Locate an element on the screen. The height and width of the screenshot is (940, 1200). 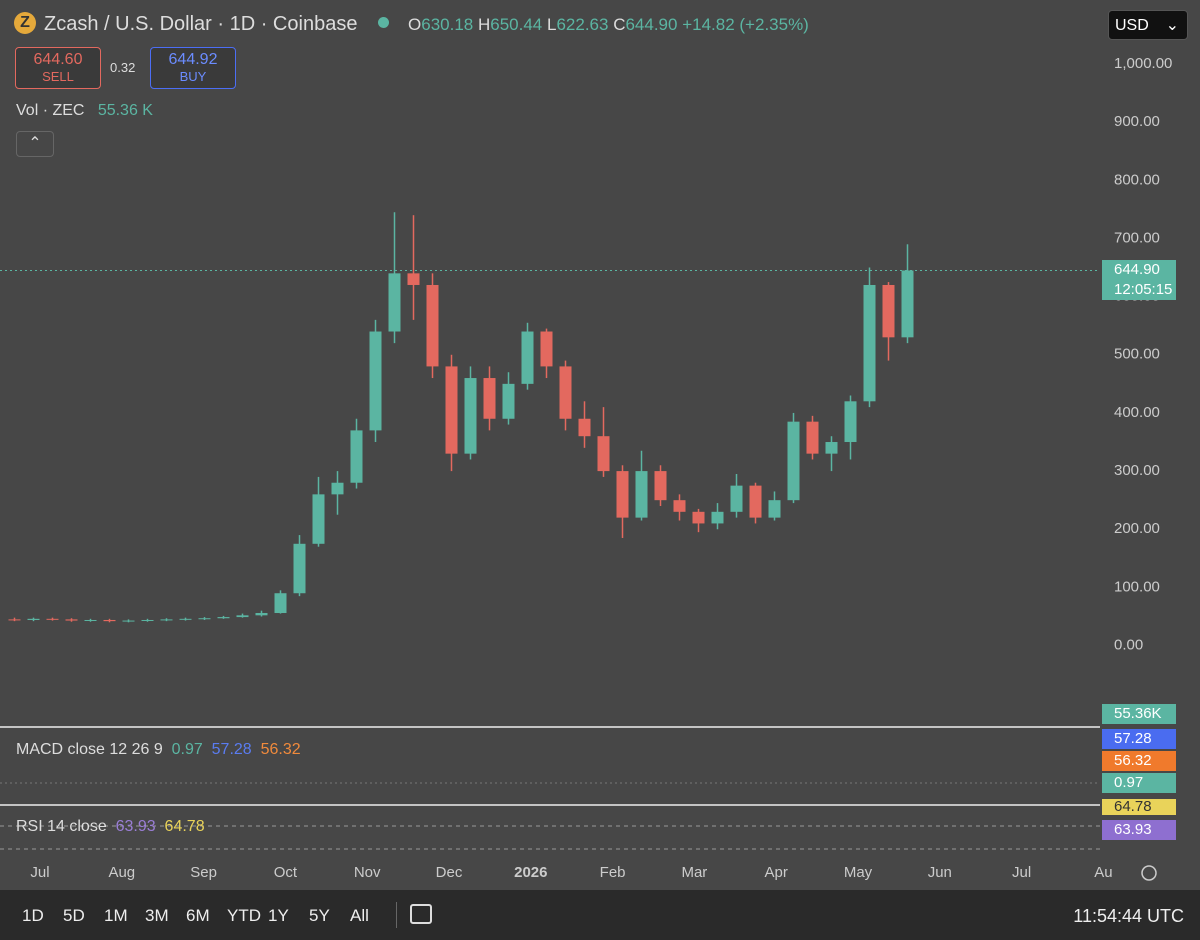
last-price: 644.90 is located at coordinates (1137, 269).